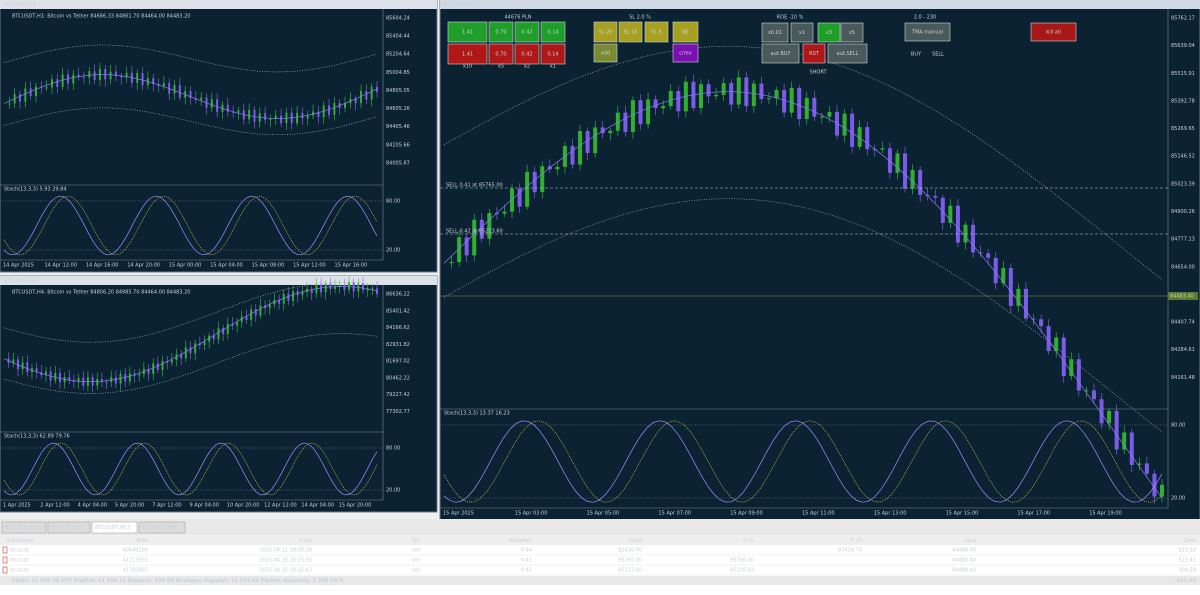 This screenshot has height=595, width=1200. I want to click on time-label: 15 Apr 09:00, so click(746, 514).